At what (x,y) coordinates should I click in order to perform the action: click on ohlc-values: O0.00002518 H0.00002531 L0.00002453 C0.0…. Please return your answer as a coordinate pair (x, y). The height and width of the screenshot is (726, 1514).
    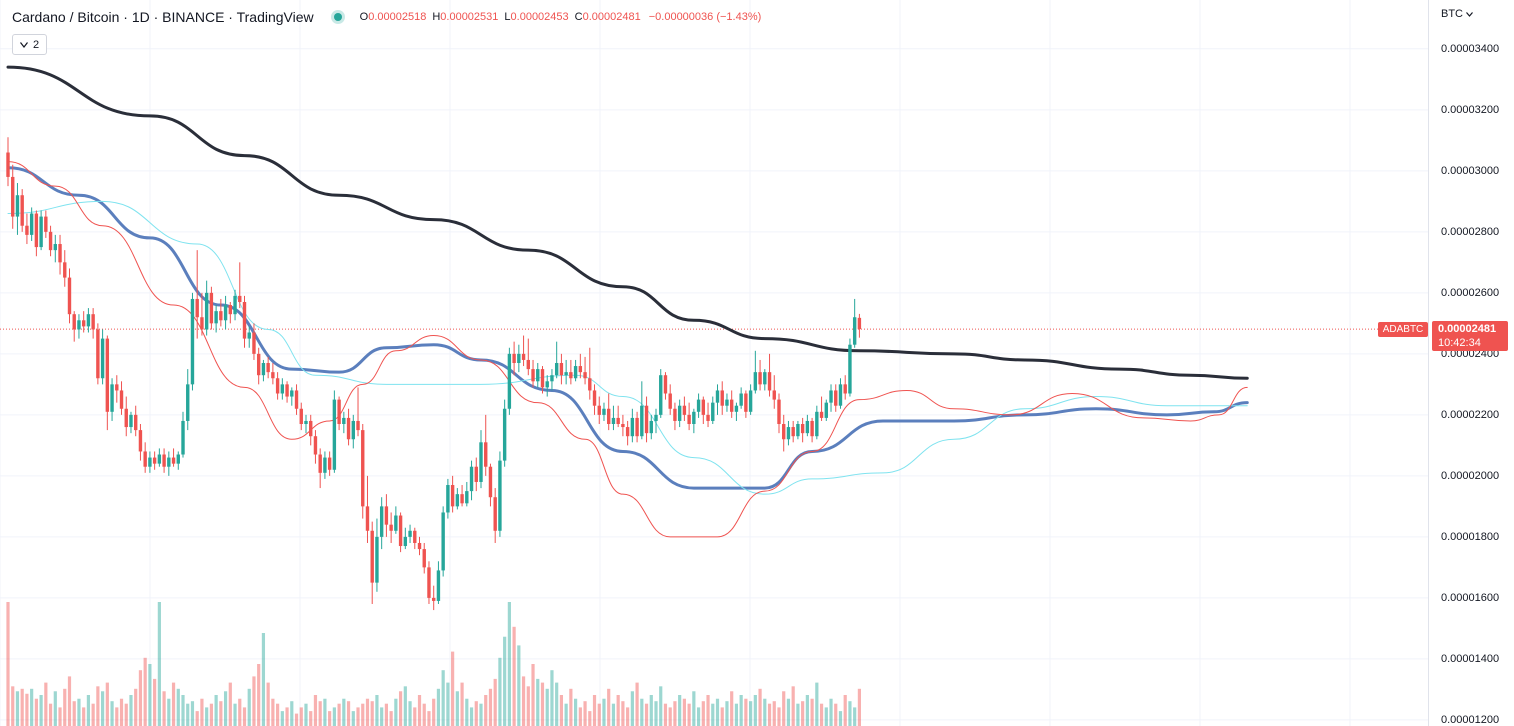
    Looking at the image, I should click on (561, 17).